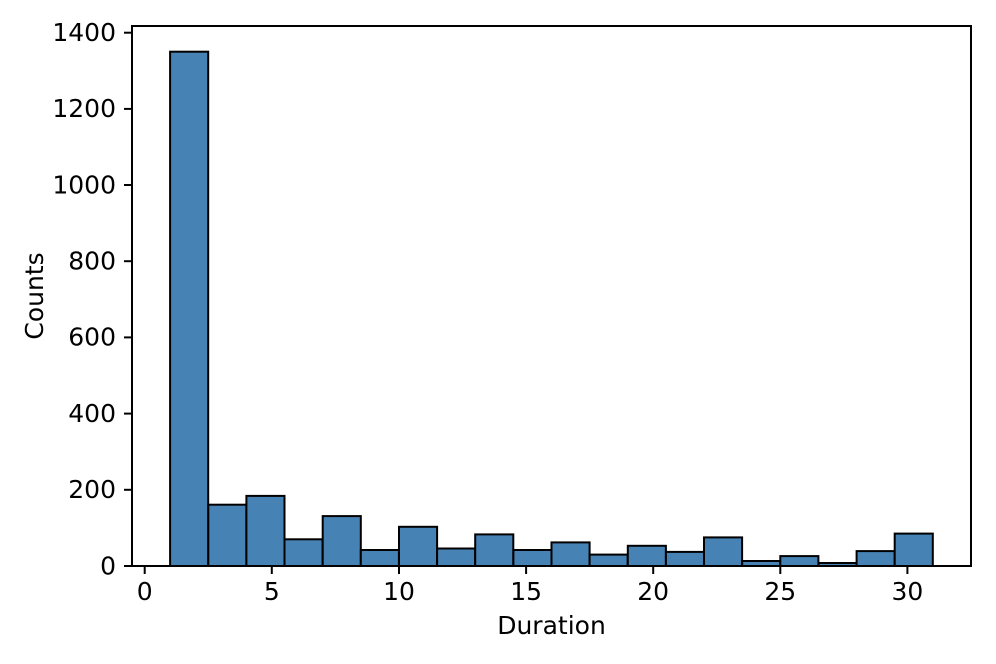  Describe the element at coordinates (653, 591) in the screenshot. I see `x-tick-label: 20` at that location.